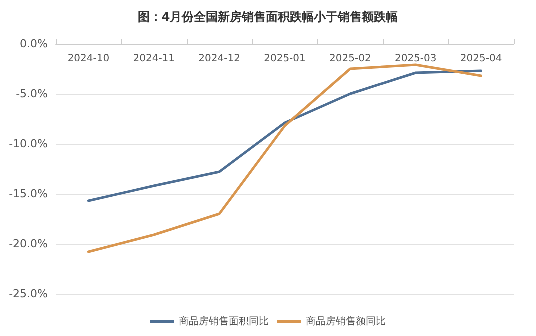 This screenshot has width=536, height=336. I want to click on x-tick-label: 2025-02, so click(351, 59).